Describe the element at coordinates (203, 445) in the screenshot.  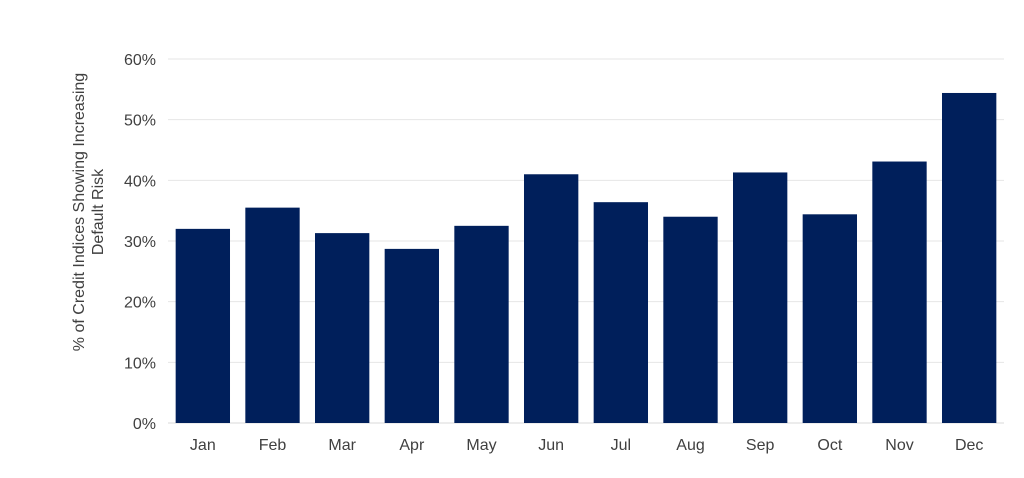
I see `x-tick-label: Jan` at that location.